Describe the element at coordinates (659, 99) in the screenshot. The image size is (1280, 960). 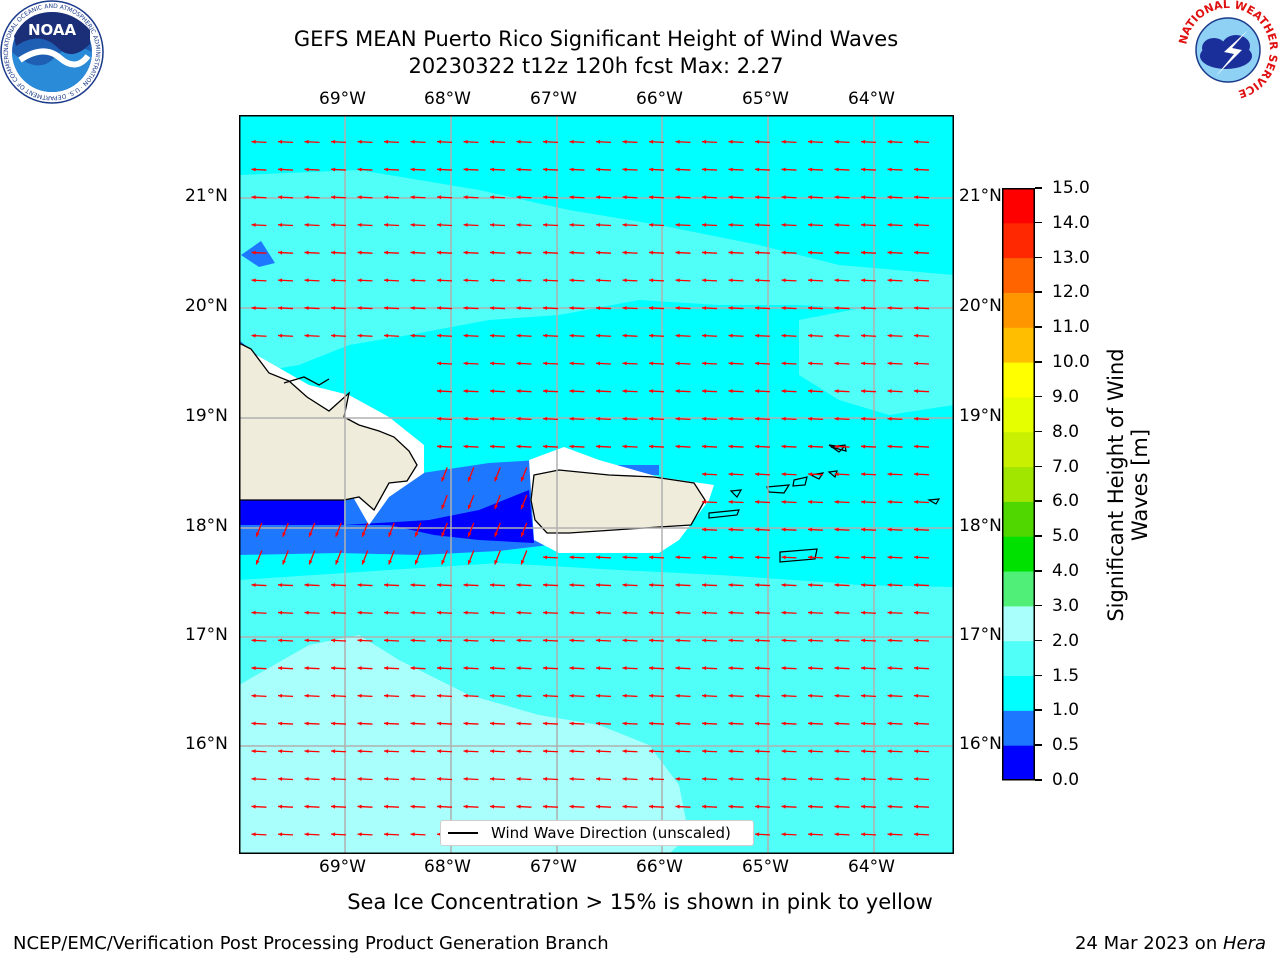
I see `tick-top-66w: 66°W` at that location.